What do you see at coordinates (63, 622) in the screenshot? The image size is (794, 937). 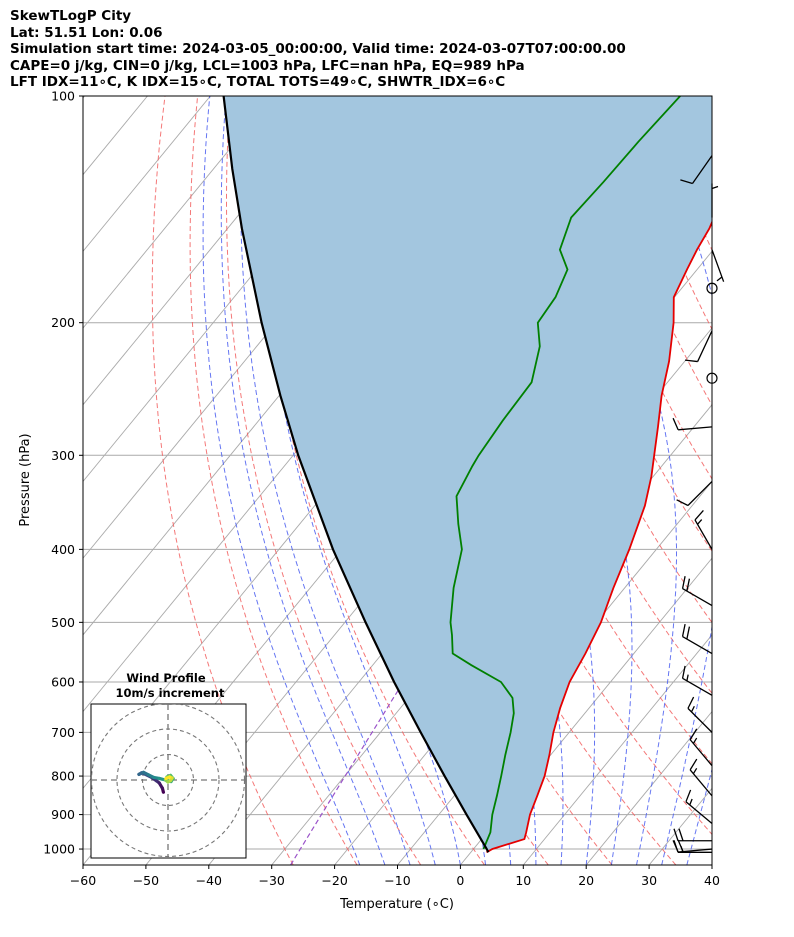 I see `y-tick-label: 500` at bounding box center [63, 622].